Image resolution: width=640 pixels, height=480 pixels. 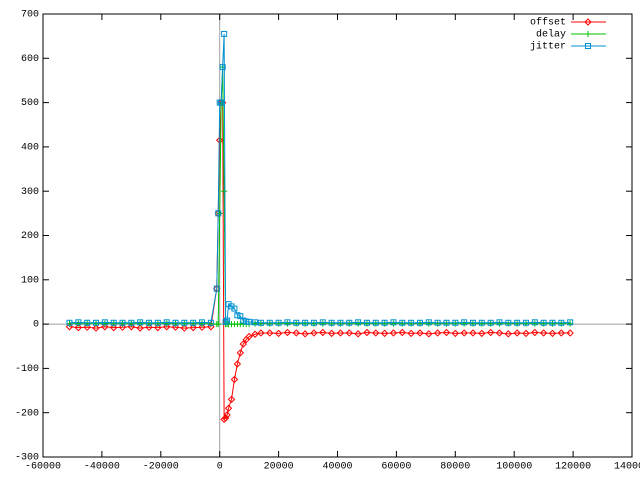 I want to click on y-tick-label: 100, so click(x=30, y=280).